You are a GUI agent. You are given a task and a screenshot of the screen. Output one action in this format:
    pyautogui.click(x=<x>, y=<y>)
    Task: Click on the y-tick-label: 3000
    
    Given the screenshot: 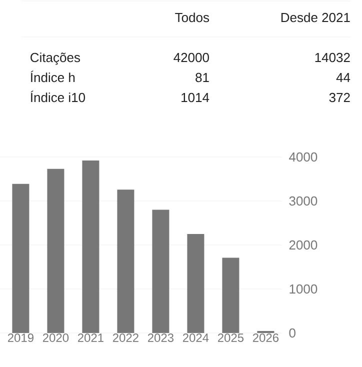 What is the action you would take?
    pyautogui.click(x=303, y=201)
    